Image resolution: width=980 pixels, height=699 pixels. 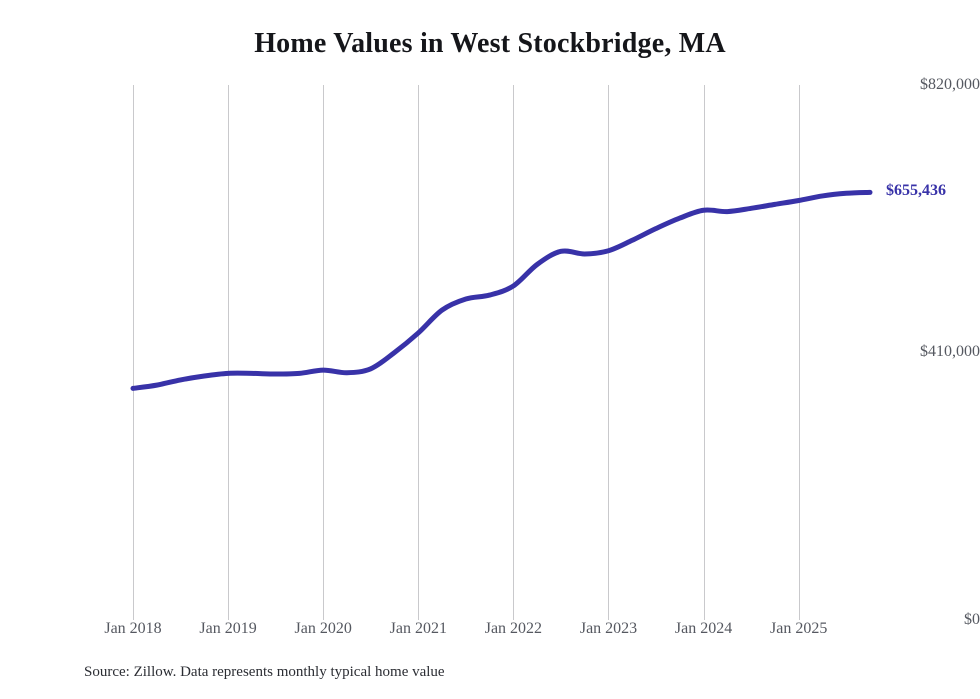 I want to click on y-axis-tick-410000: $410,000, so click(x=950, y=351).